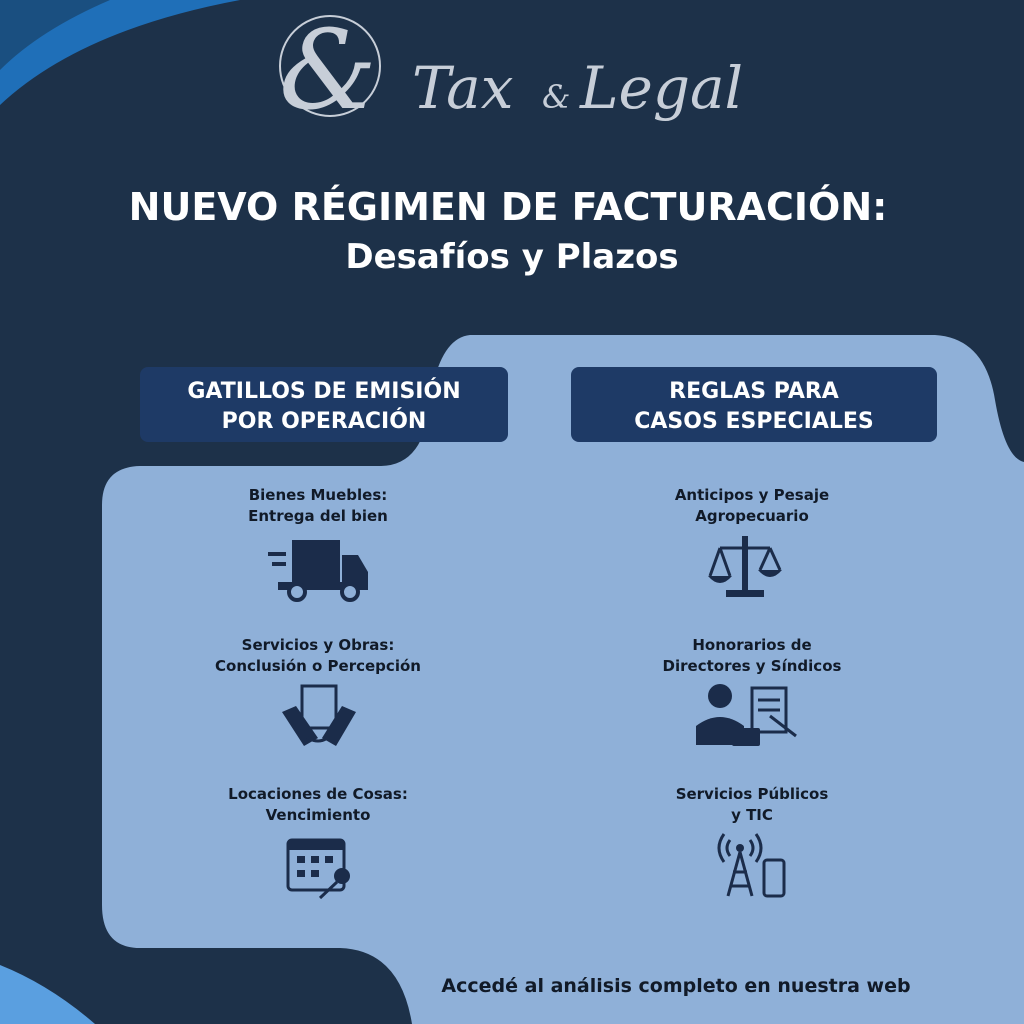 This screenshot has width=1024, height=1024. What do you see at coordinates (319, 715) in the screenshot?
I see `icon-handshake` at bounding box center [319, 715].